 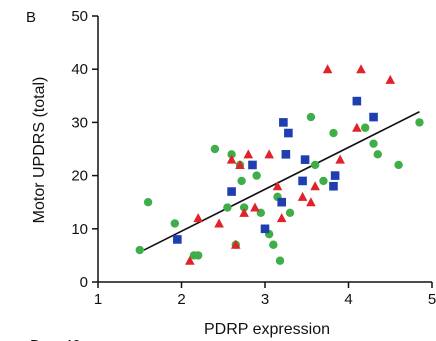 I want to click on y-tick-label: 40, so click(x=79, y=69).